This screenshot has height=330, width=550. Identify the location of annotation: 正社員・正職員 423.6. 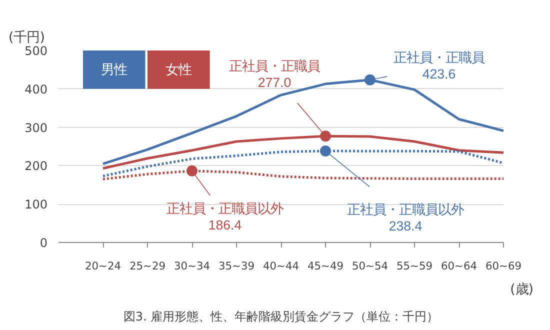
(439, 66).